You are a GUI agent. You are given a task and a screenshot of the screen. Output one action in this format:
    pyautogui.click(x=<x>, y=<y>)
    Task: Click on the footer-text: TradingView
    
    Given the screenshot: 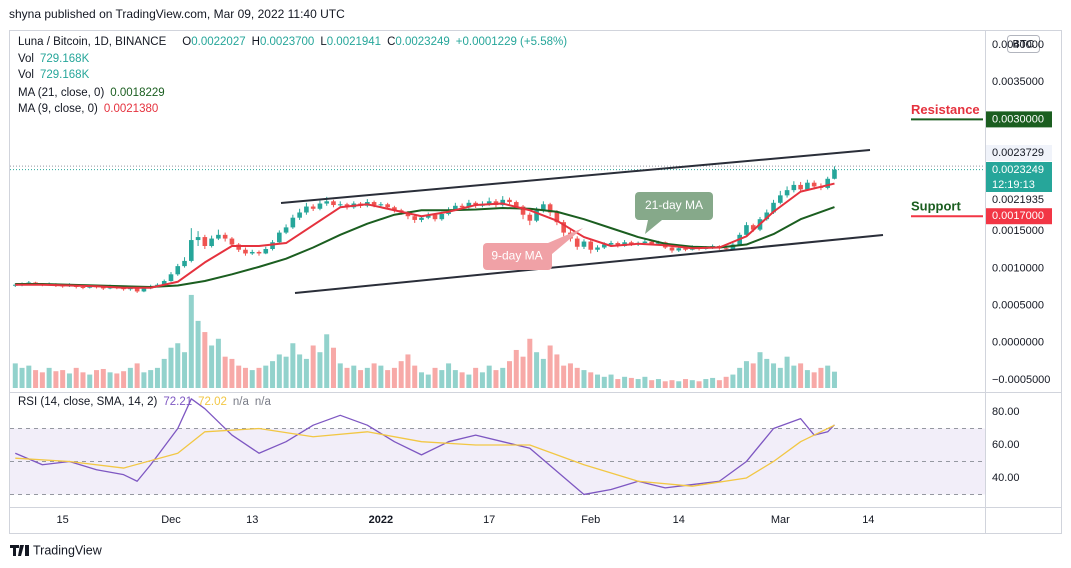 What is the action you would take?
    pyautogui.click(x=68, y=550)
    